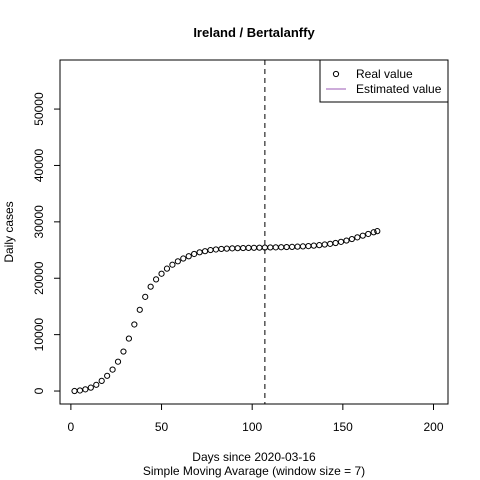 The image size is (480, 480). I want to click on chart-subtitle: Simple Moving Avarage (window size = 7), so click(254, 471).